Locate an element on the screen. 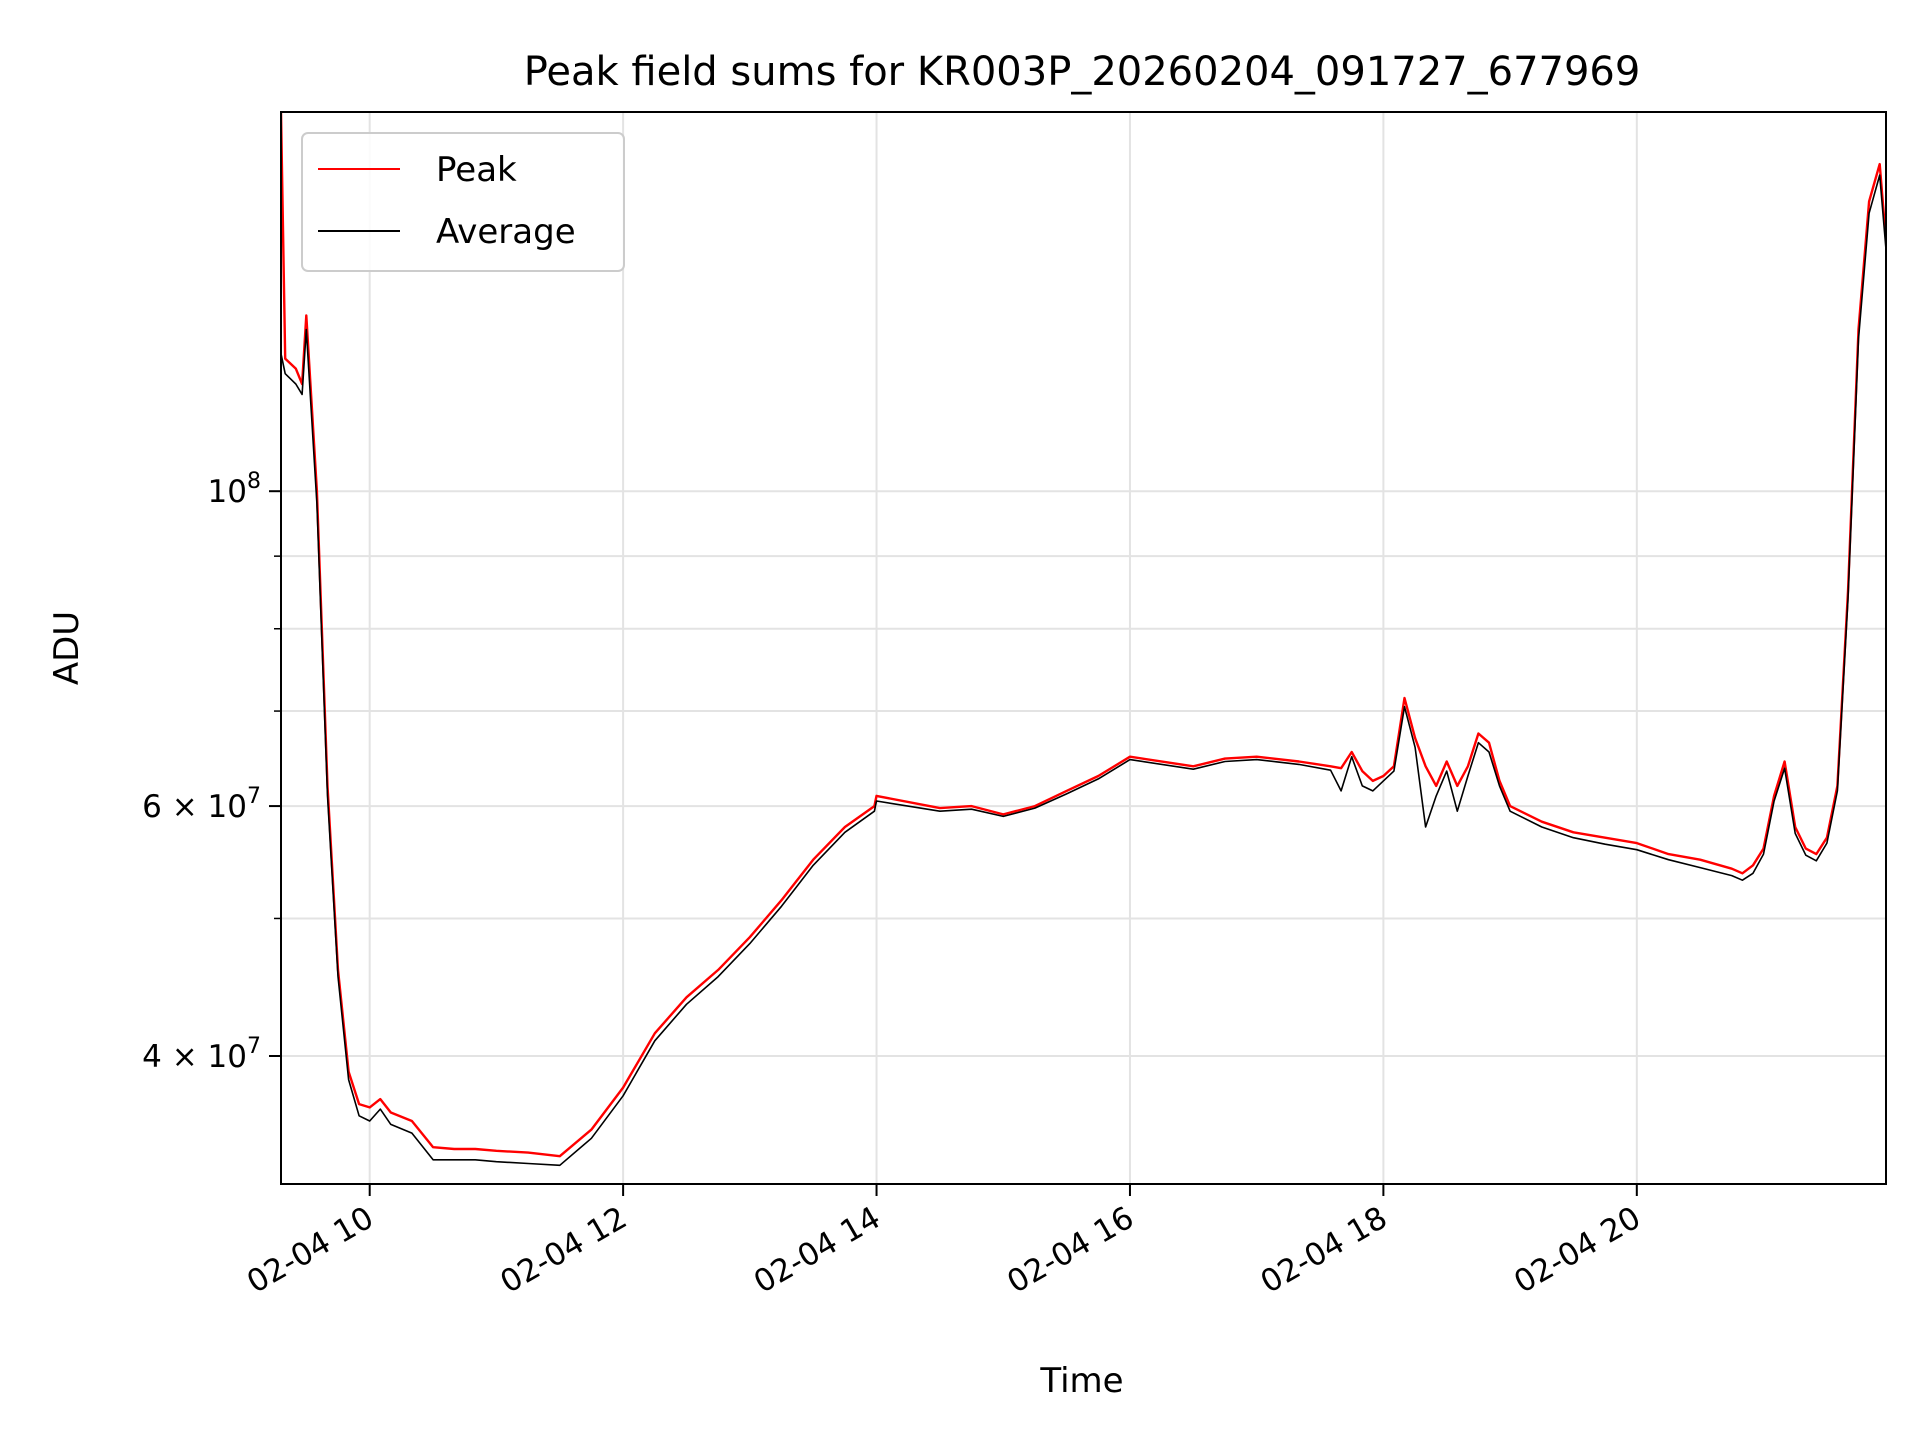 Image resolution: width=1920 pixels, height=1440 pixels. chart-legend: Peak Average is located at coordinates (463, 202).